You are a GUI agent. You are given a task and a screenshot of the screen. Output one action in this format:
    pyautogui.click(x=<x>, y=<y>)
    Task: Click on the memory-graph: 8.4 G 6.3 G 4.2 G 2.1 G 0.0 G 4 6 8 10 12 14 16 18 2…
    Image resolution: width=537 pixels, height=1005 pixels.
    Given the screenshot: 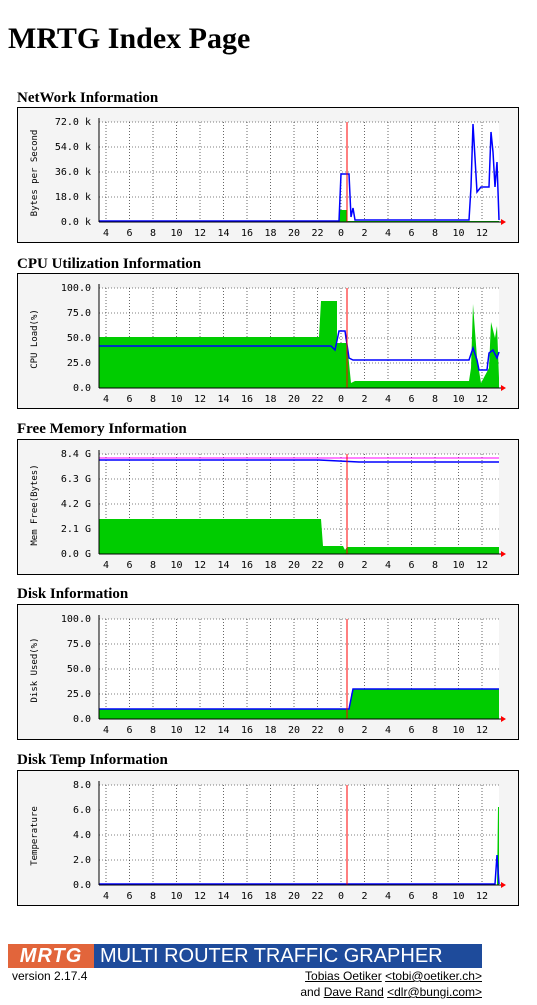 What is the action you would take?
    pyautogui.click(x=268, y=507)
    